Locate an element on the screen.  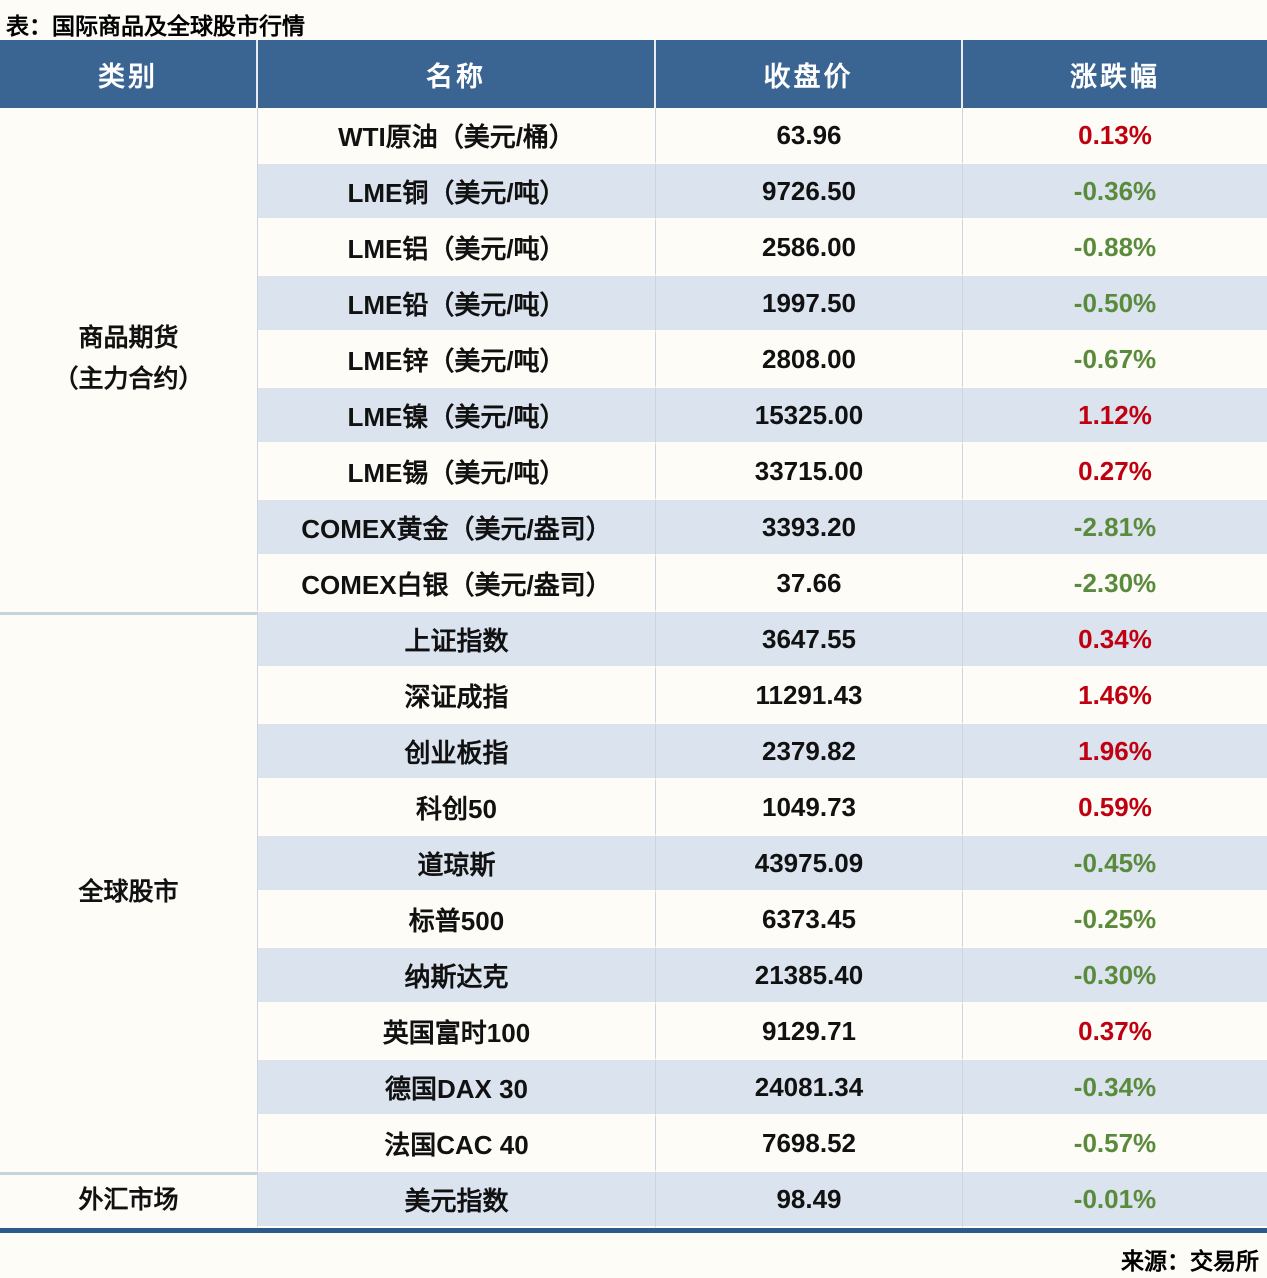
instrument-name: LME铅（美元/吨） is located at coordinates (457, 304).